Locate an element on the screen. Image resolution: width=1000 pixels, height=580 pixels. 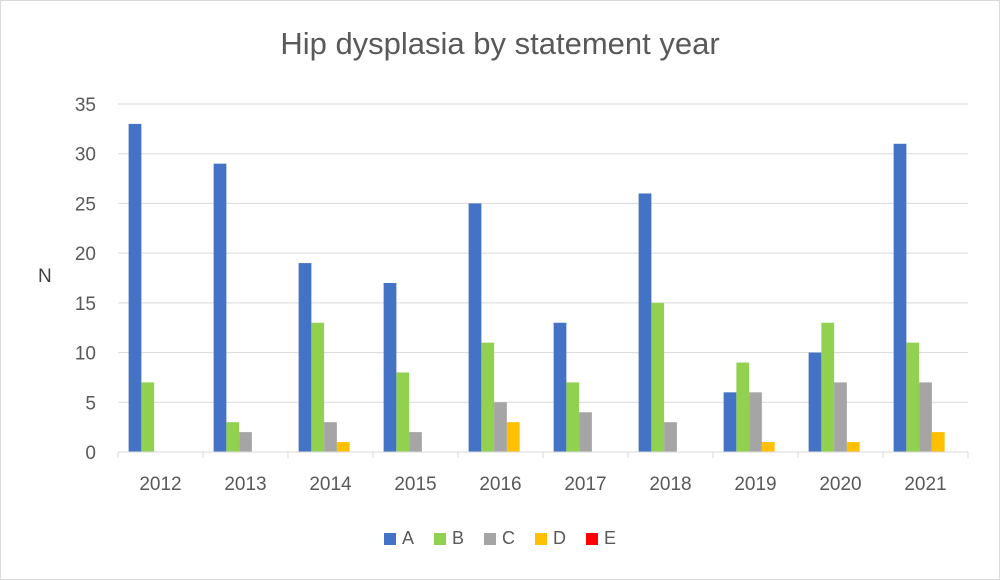
y-tick-label: 30 is located at coordinates (85, 155).